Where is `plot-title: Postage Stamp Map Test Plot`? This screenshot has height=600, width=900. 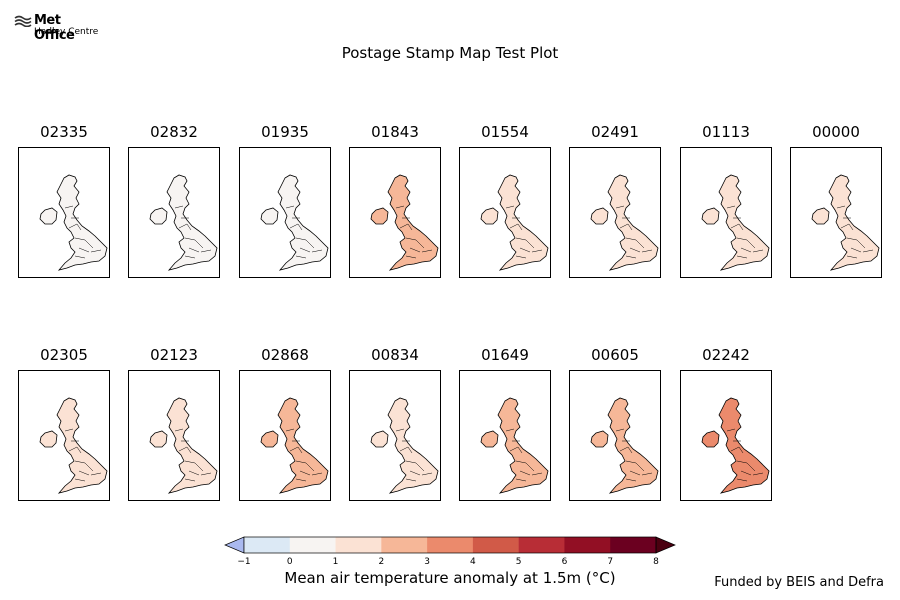
plot-title: Postage Stamp Map Test Plot is located at coordinates (450, 53).